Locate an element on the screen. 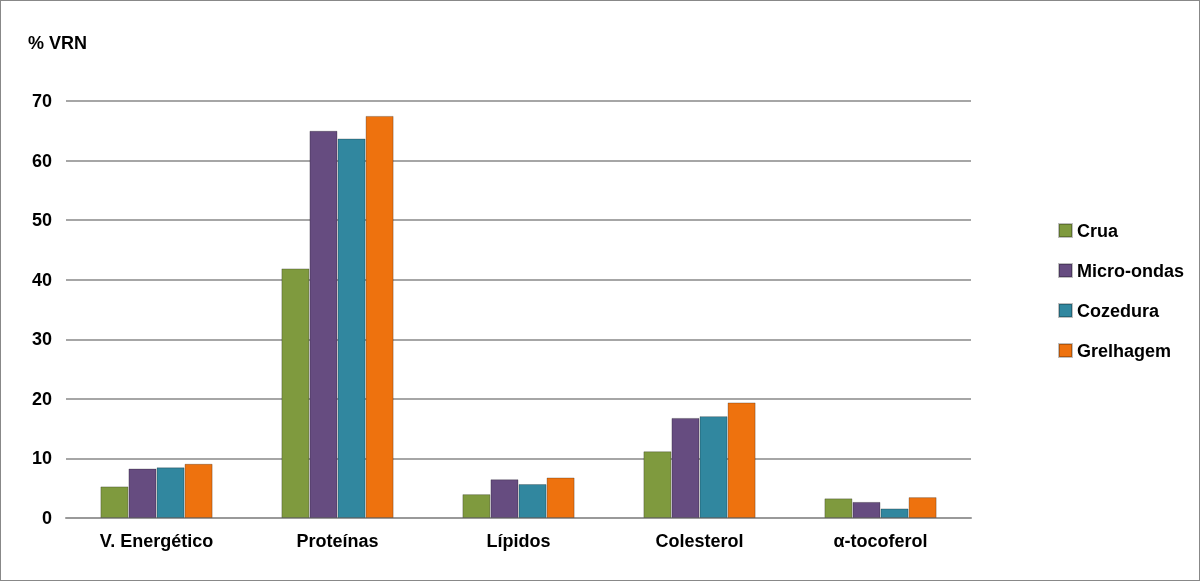 The width and height of the screenshot is (1200, 581). x-tick-label: Lípidos is located at coordinates (518, 541).